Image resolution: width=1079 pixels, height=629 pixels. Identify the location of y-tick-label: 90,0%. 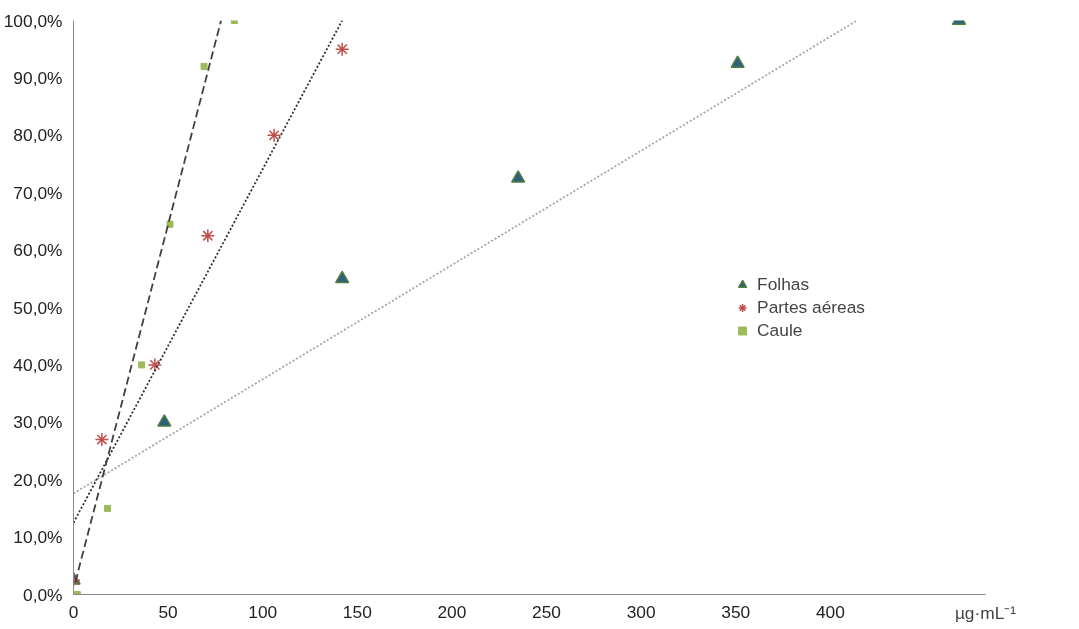
(38, 77).